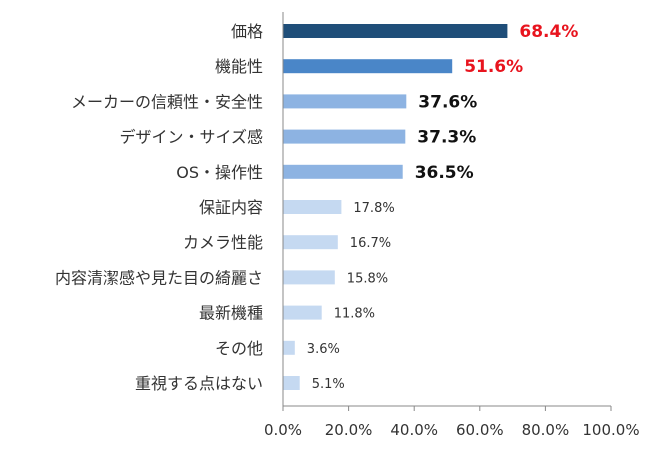 Image resolution: width=657 pixels, height=449 pixels. What do you see at coordinates (328, 384) in the screenshot?
I see `value-label-10: 5.1%` at bounding box center [328, 384].